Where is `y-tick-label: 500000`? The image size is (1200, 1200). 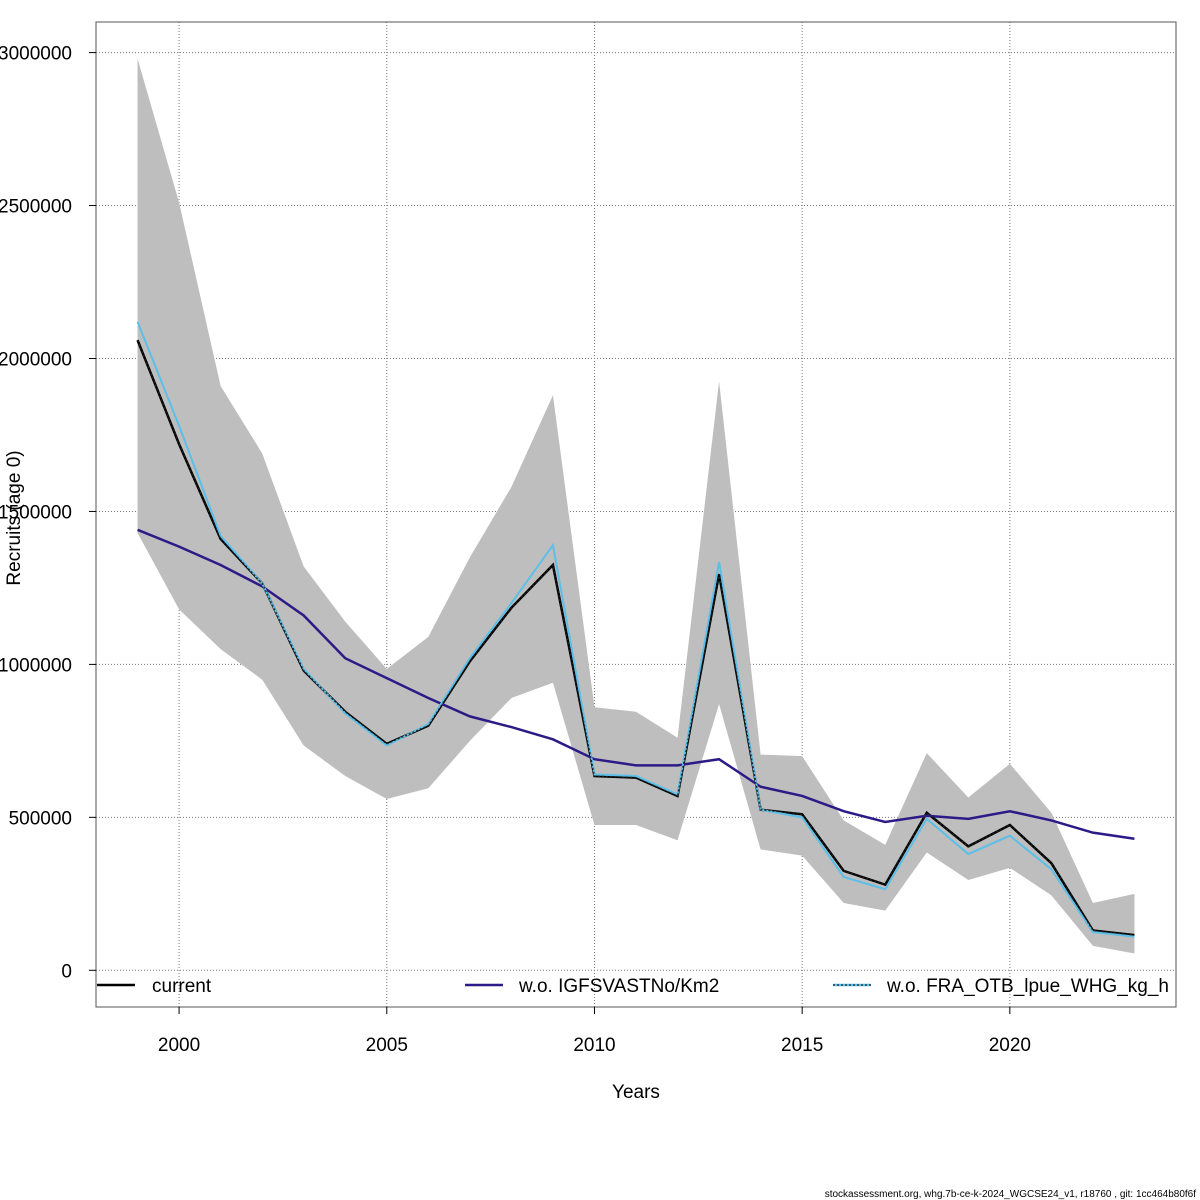
y-tick-label: 500000 is located at coordinates (40, 818).